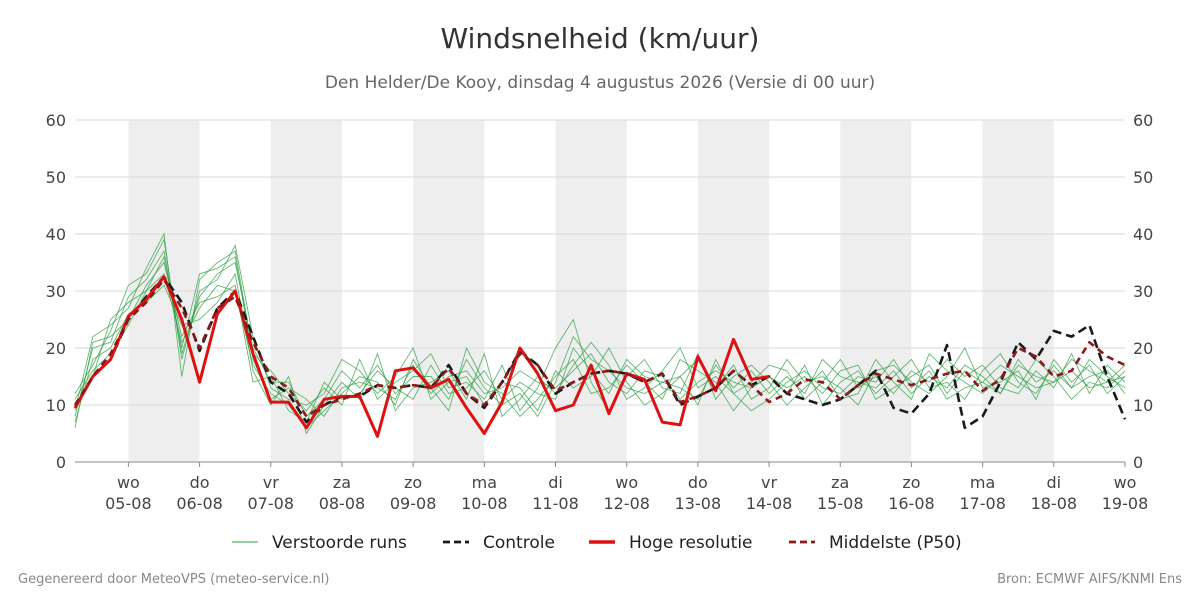 The height and width of the screenshot is (600, 1200). I want to click on legend-label-0: Verstoorde runs, so click(339, 543).